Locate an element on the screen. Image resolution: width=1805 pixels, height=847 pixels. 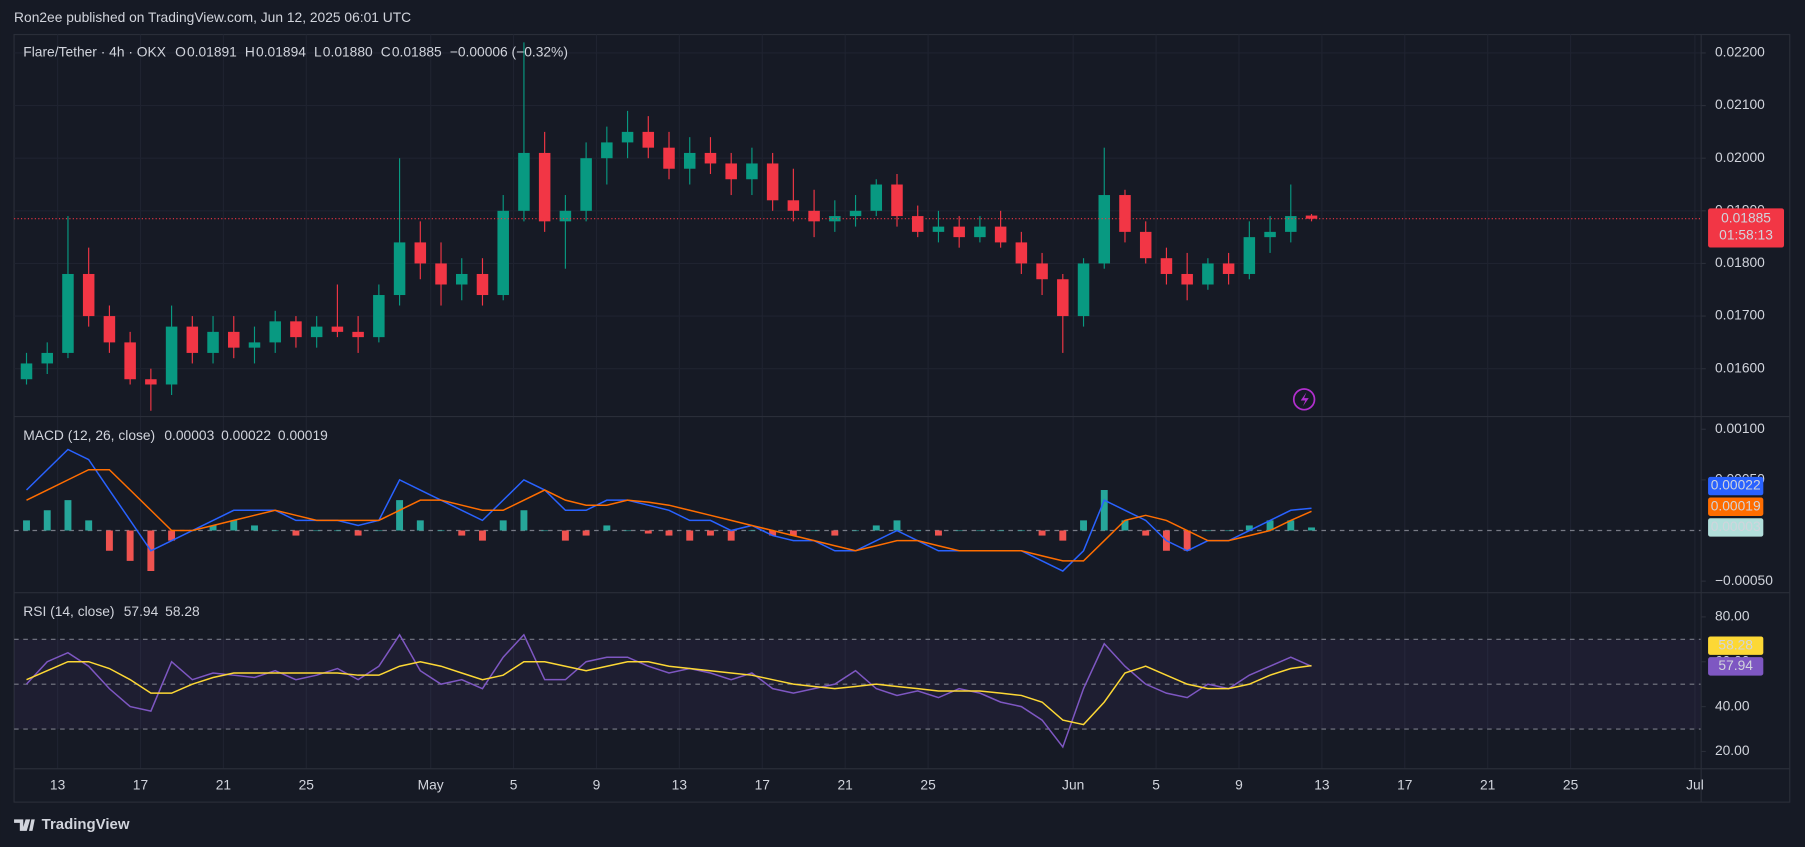
y-tick-label: 20.00 is located at coordinates (1732, 750).